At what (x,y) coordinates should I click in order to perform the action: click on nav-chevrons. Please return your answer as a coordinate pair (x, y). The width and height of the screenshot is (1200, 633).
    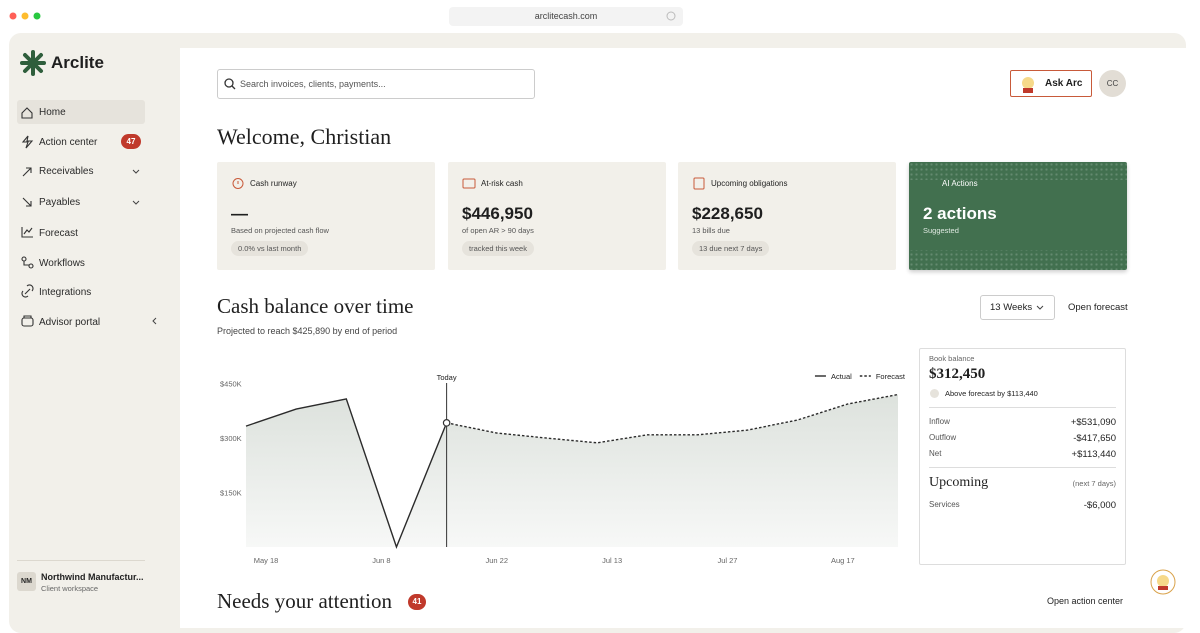
    Looking at the image, I should click on (144, 247).